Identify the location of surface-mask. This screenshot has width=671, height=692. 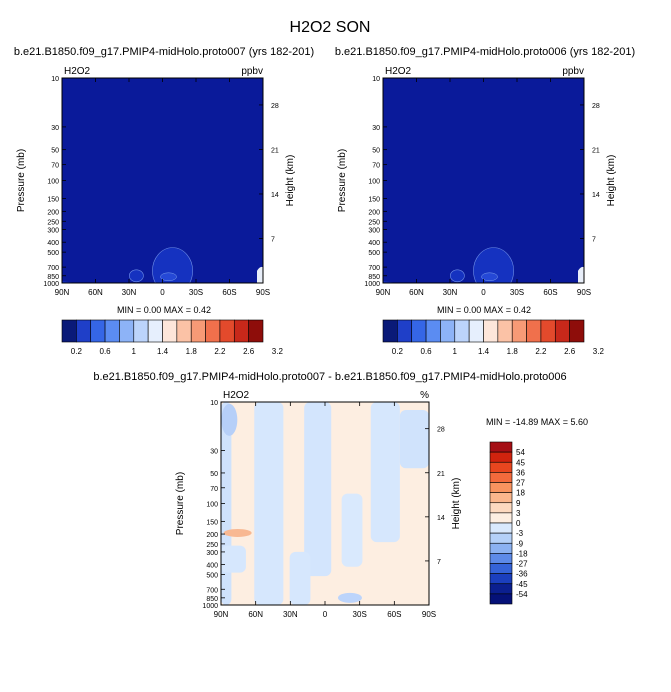
(260, 274).